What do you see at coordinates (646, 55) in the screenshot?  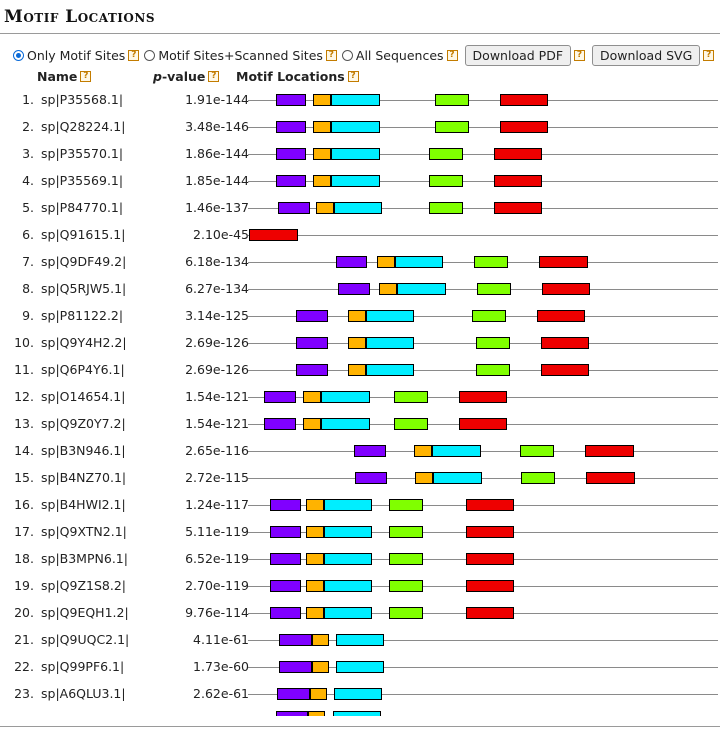 I see `download-svg-button: Download SVG` at bounding box center [646, 55].